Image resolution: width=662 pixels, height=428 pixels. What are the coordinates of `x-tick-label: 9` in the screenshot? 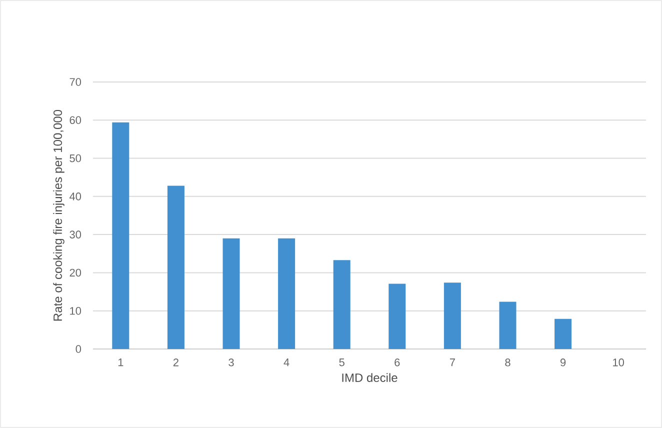 It's located at (563, 362).